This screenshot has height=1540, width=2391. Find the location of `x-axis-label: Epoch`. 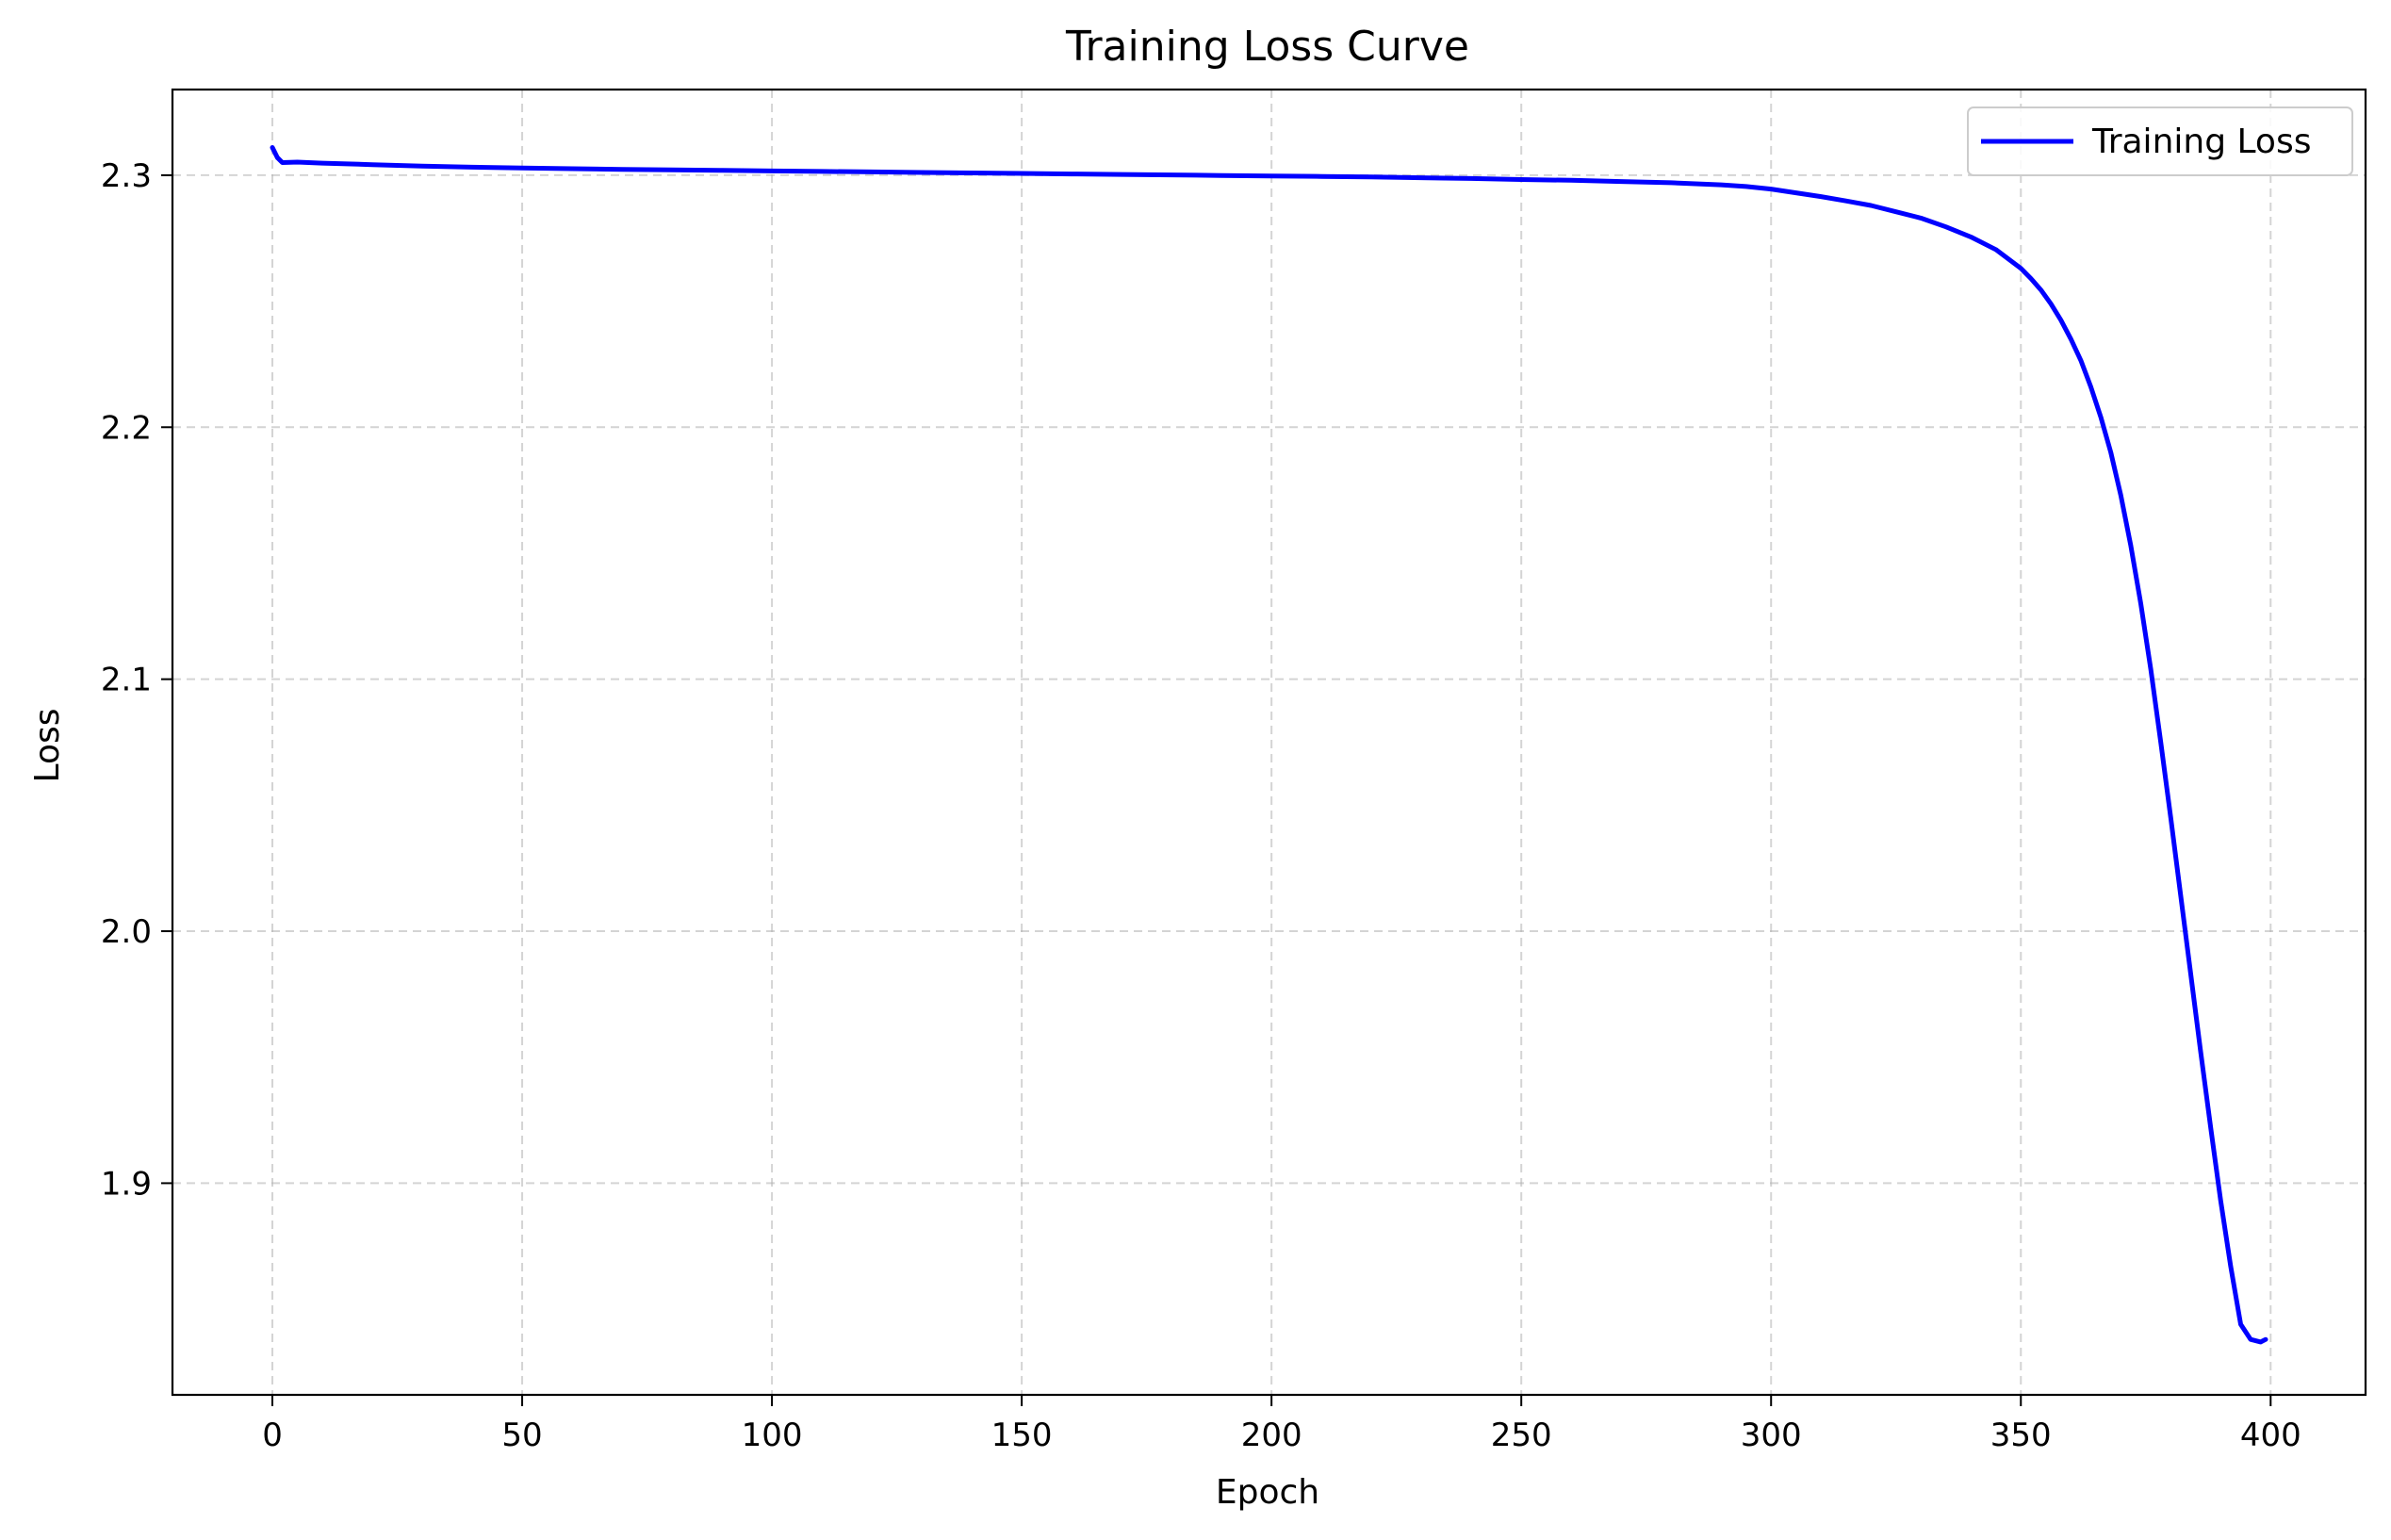

x-axis-label: Epoch is located at coordinates (1267, 1492).